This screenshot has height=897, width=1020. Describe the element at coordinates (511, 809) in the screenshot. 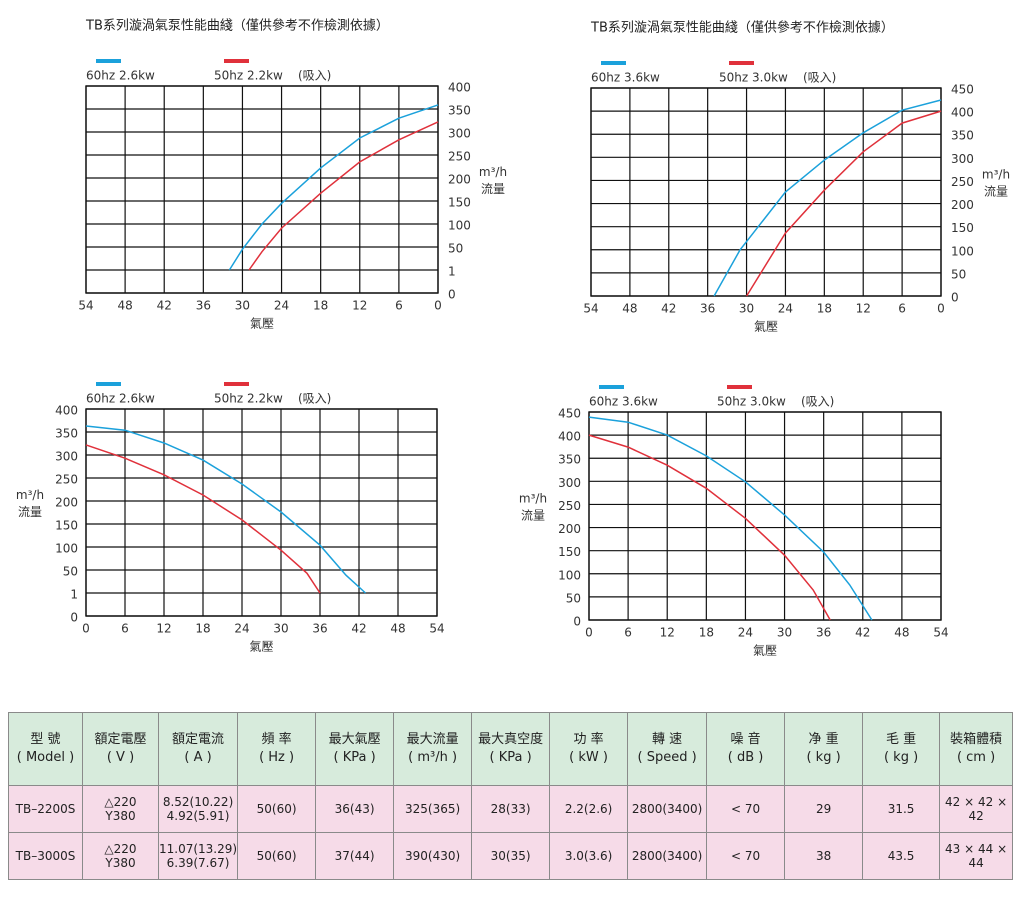

I see `table-cell: 28(33)` at that location.